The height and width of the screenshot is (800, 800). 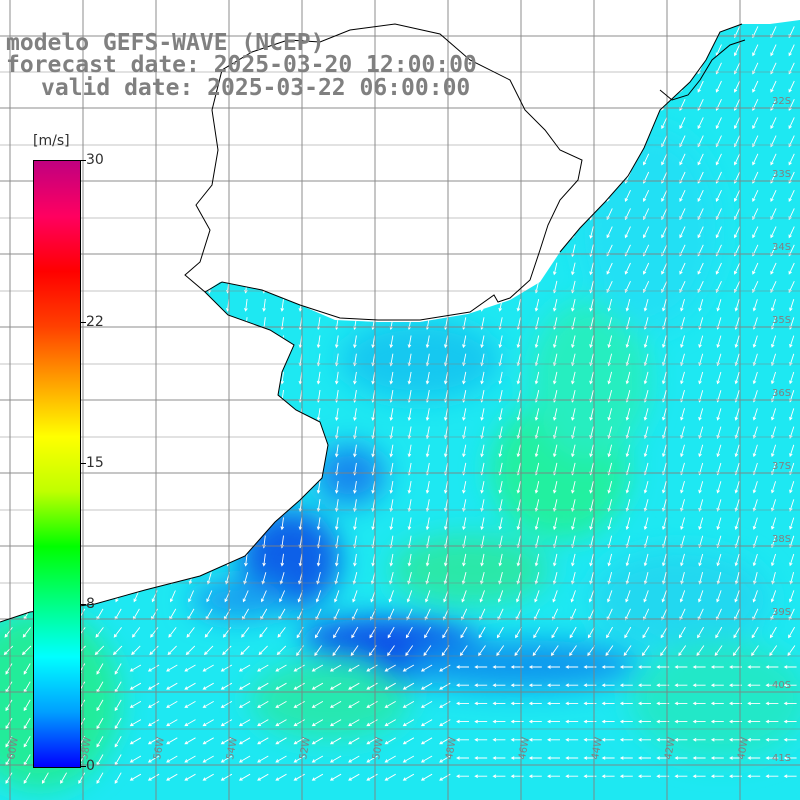 I want to click on model-title: modelo GEFS-WAVE (NCEP), so click(x=165, y=43).